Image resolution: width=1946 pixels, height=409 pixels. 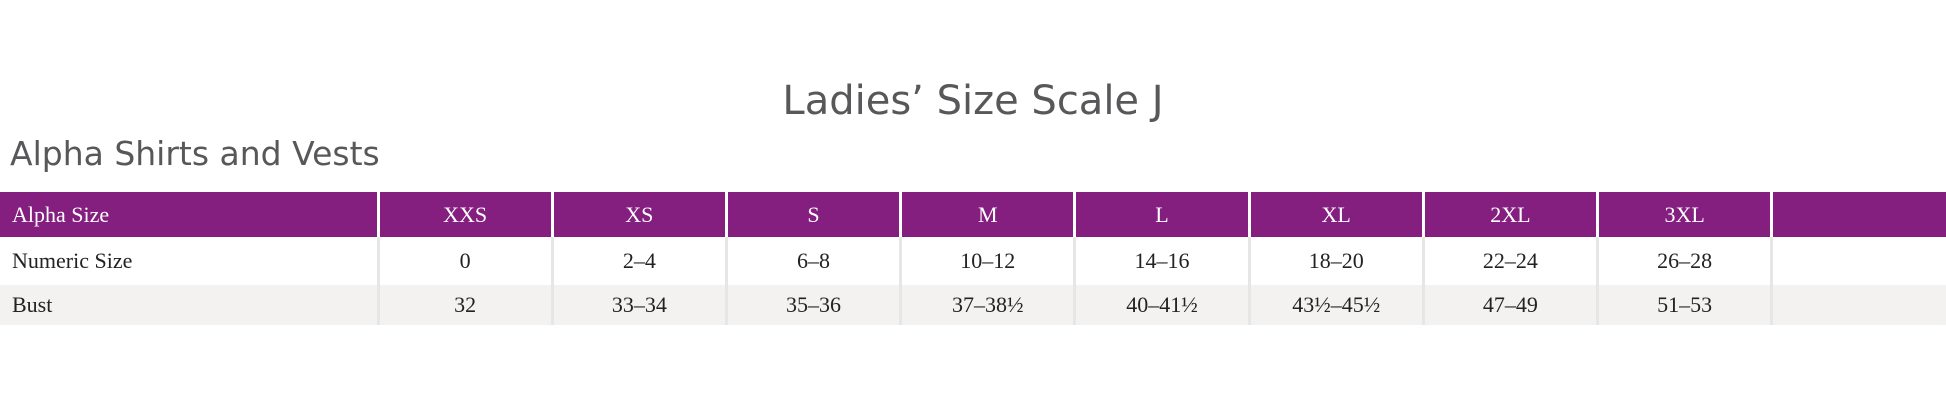 What do you see at coordinates (1161, 261) in the screenshot?
I see `table-cell: 14–16` at bounding box center [1161, 261].